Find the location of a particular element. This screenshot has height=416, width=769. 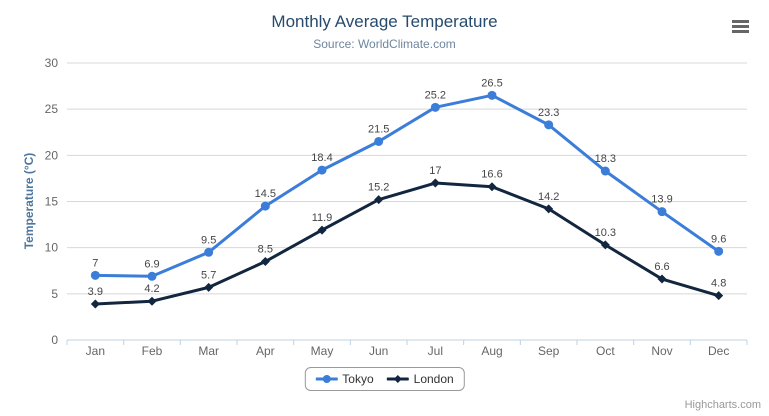

x-axis-category-label: Aug is located at coordinates (491, 351).